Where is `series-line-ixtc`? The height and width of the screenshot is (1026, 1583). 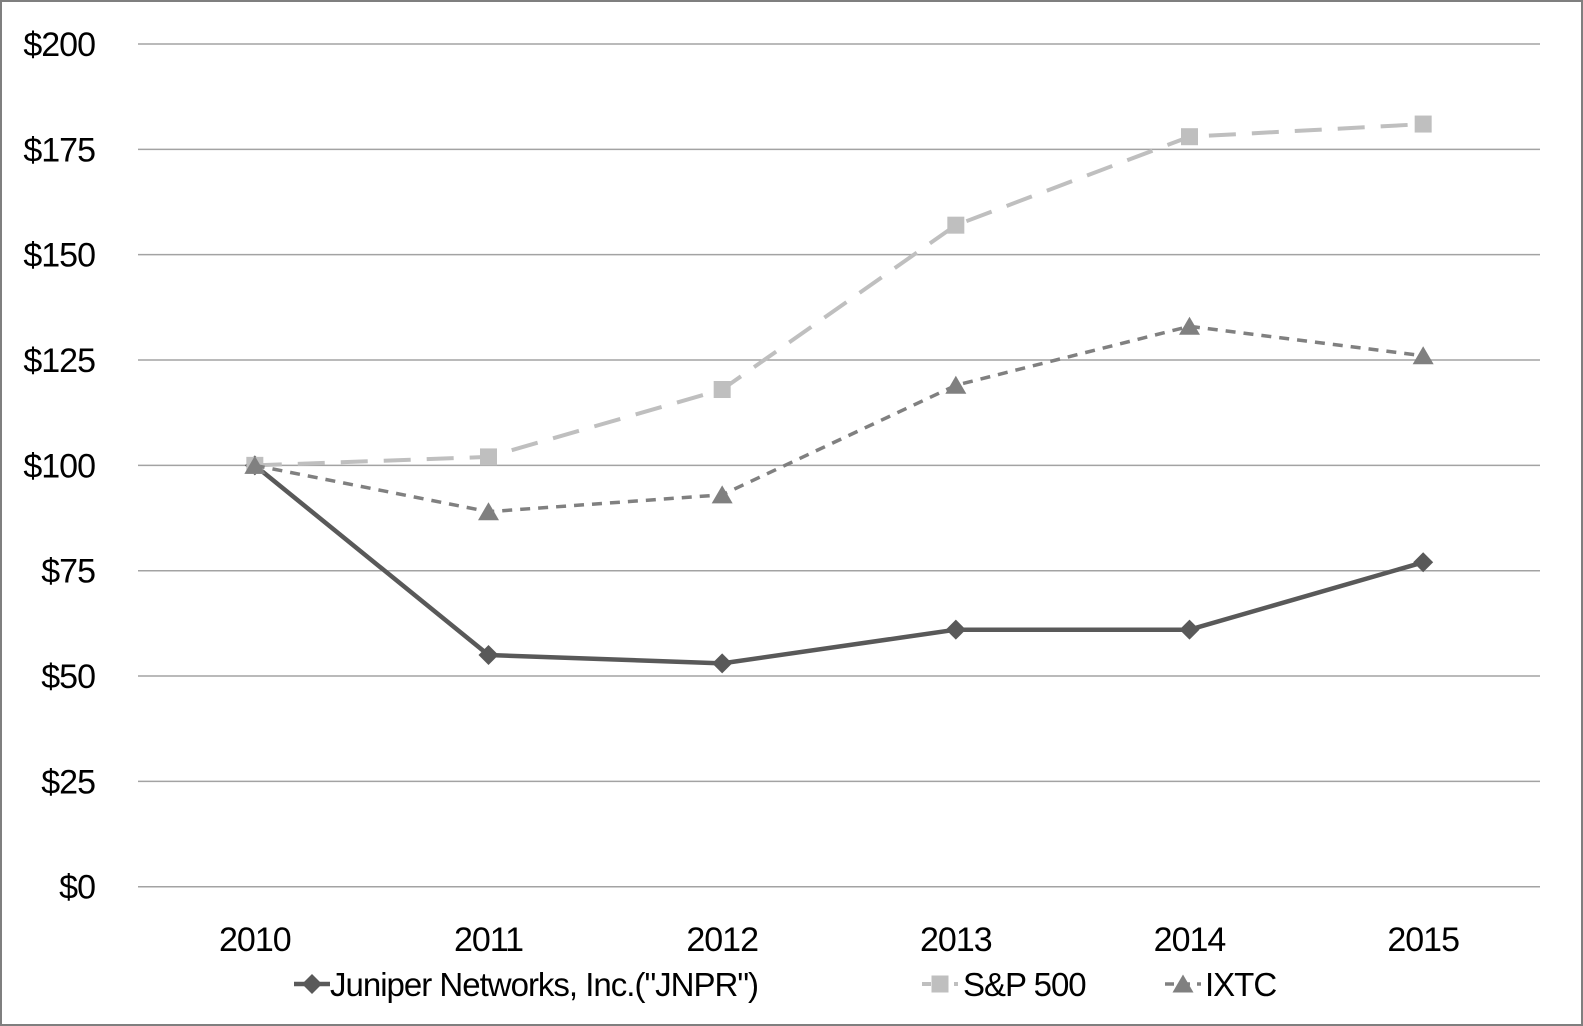 series-line-ixtc is located at coordinates (839, 419).